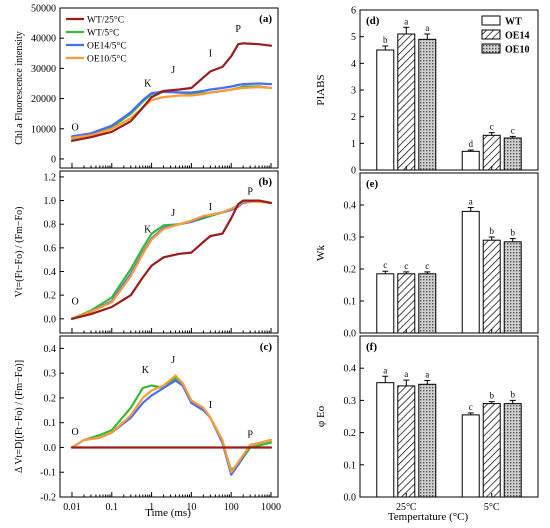 The width and height of the screenshot is (550, 528). I want to click on panel-b-phase-label: P, so click(250, 192).